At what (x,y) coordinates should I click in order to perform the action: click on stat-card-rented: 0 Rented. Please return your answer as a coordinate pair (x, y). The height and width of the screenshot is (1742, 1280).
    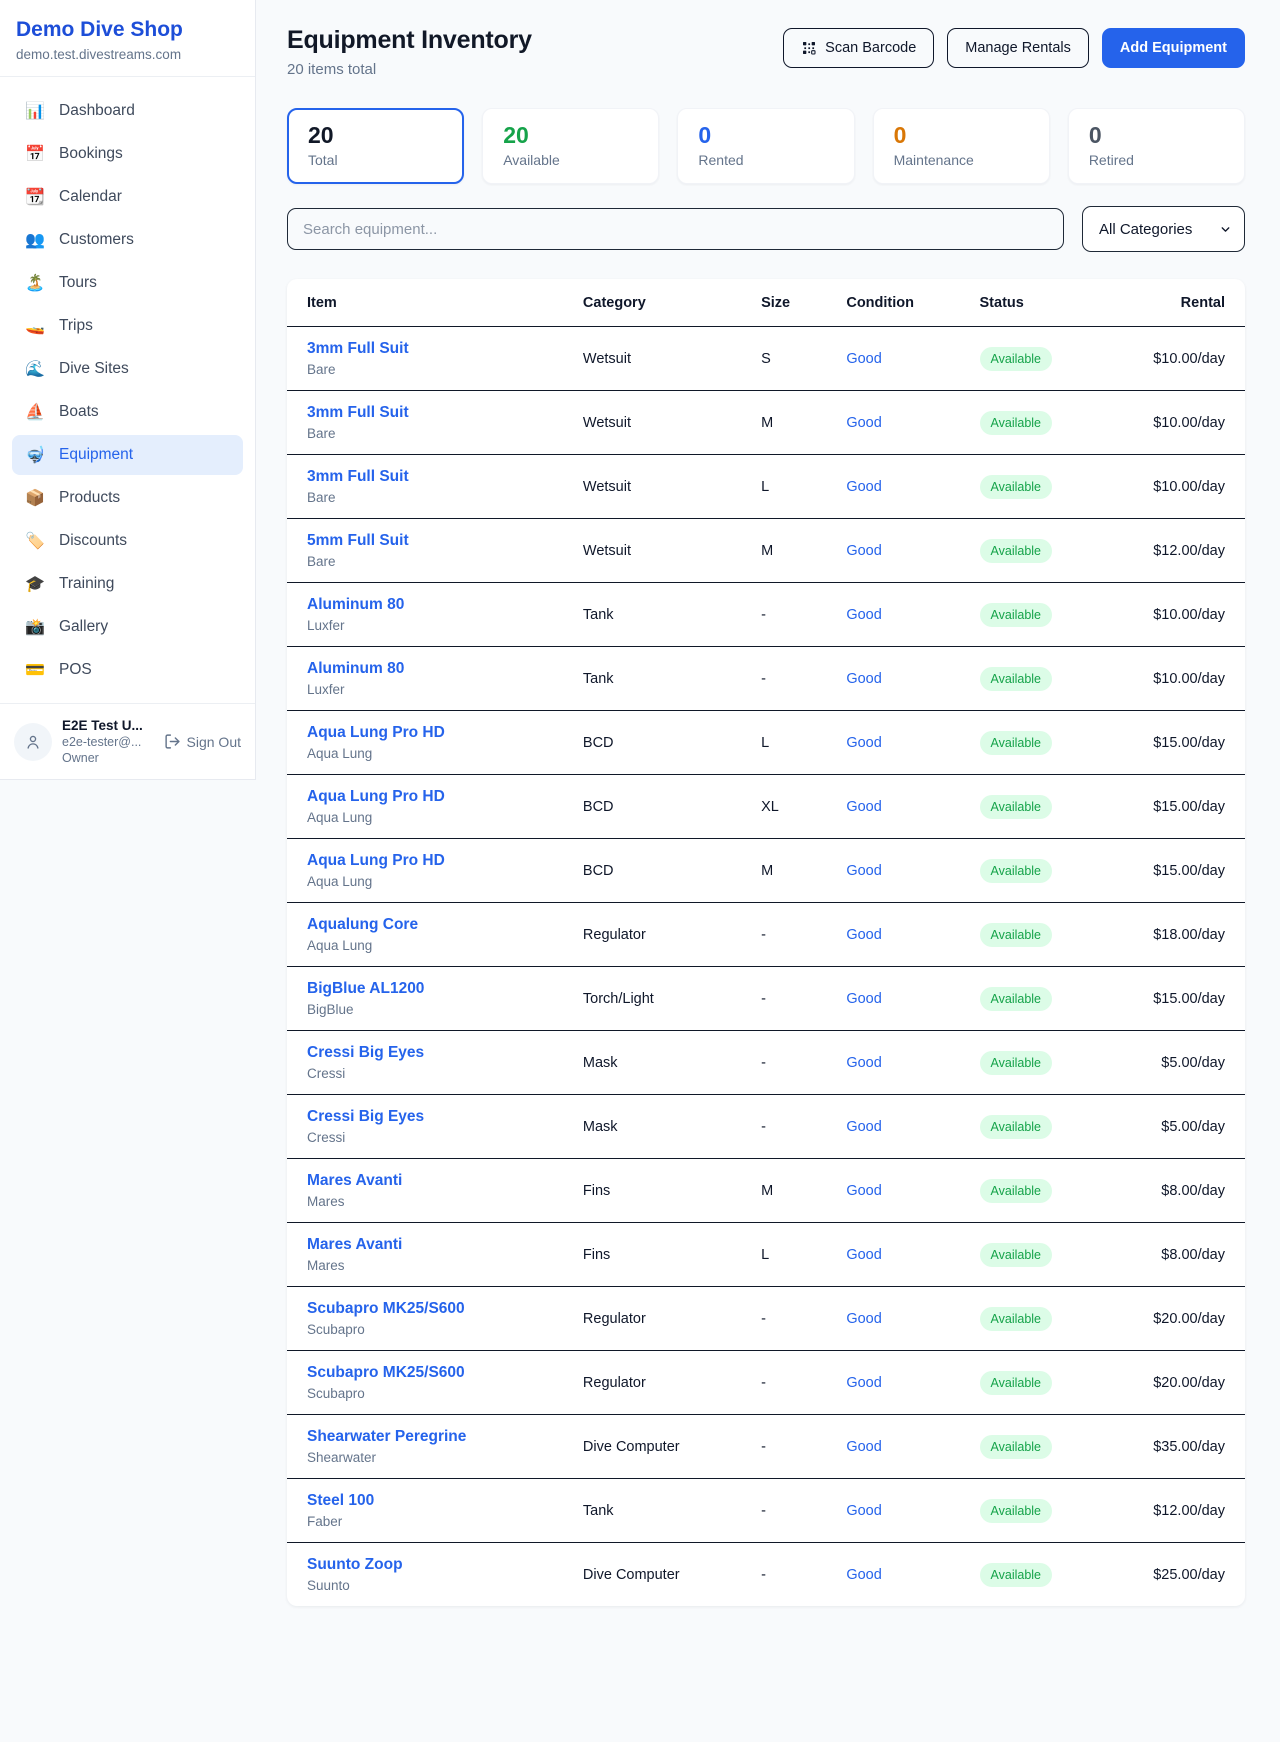
    Looking at the image, I should click on (766, 146).